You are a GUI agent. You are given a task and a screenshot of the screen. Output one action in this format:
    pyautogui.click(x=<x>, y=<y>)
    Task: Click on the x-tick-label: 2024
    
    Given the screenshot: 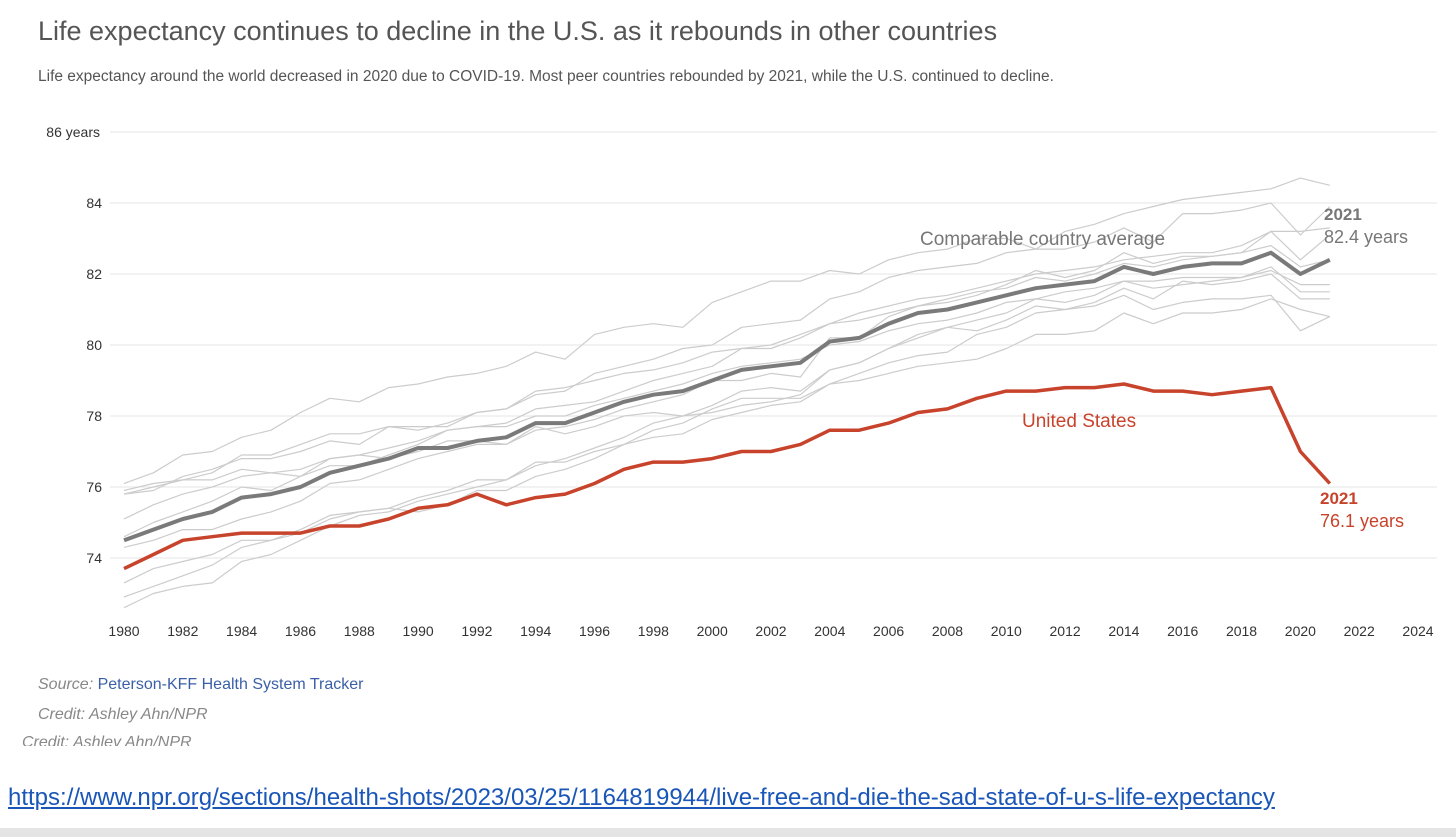 What is the action you would take?
    pyautogui.click(x=1417, y=631)
    